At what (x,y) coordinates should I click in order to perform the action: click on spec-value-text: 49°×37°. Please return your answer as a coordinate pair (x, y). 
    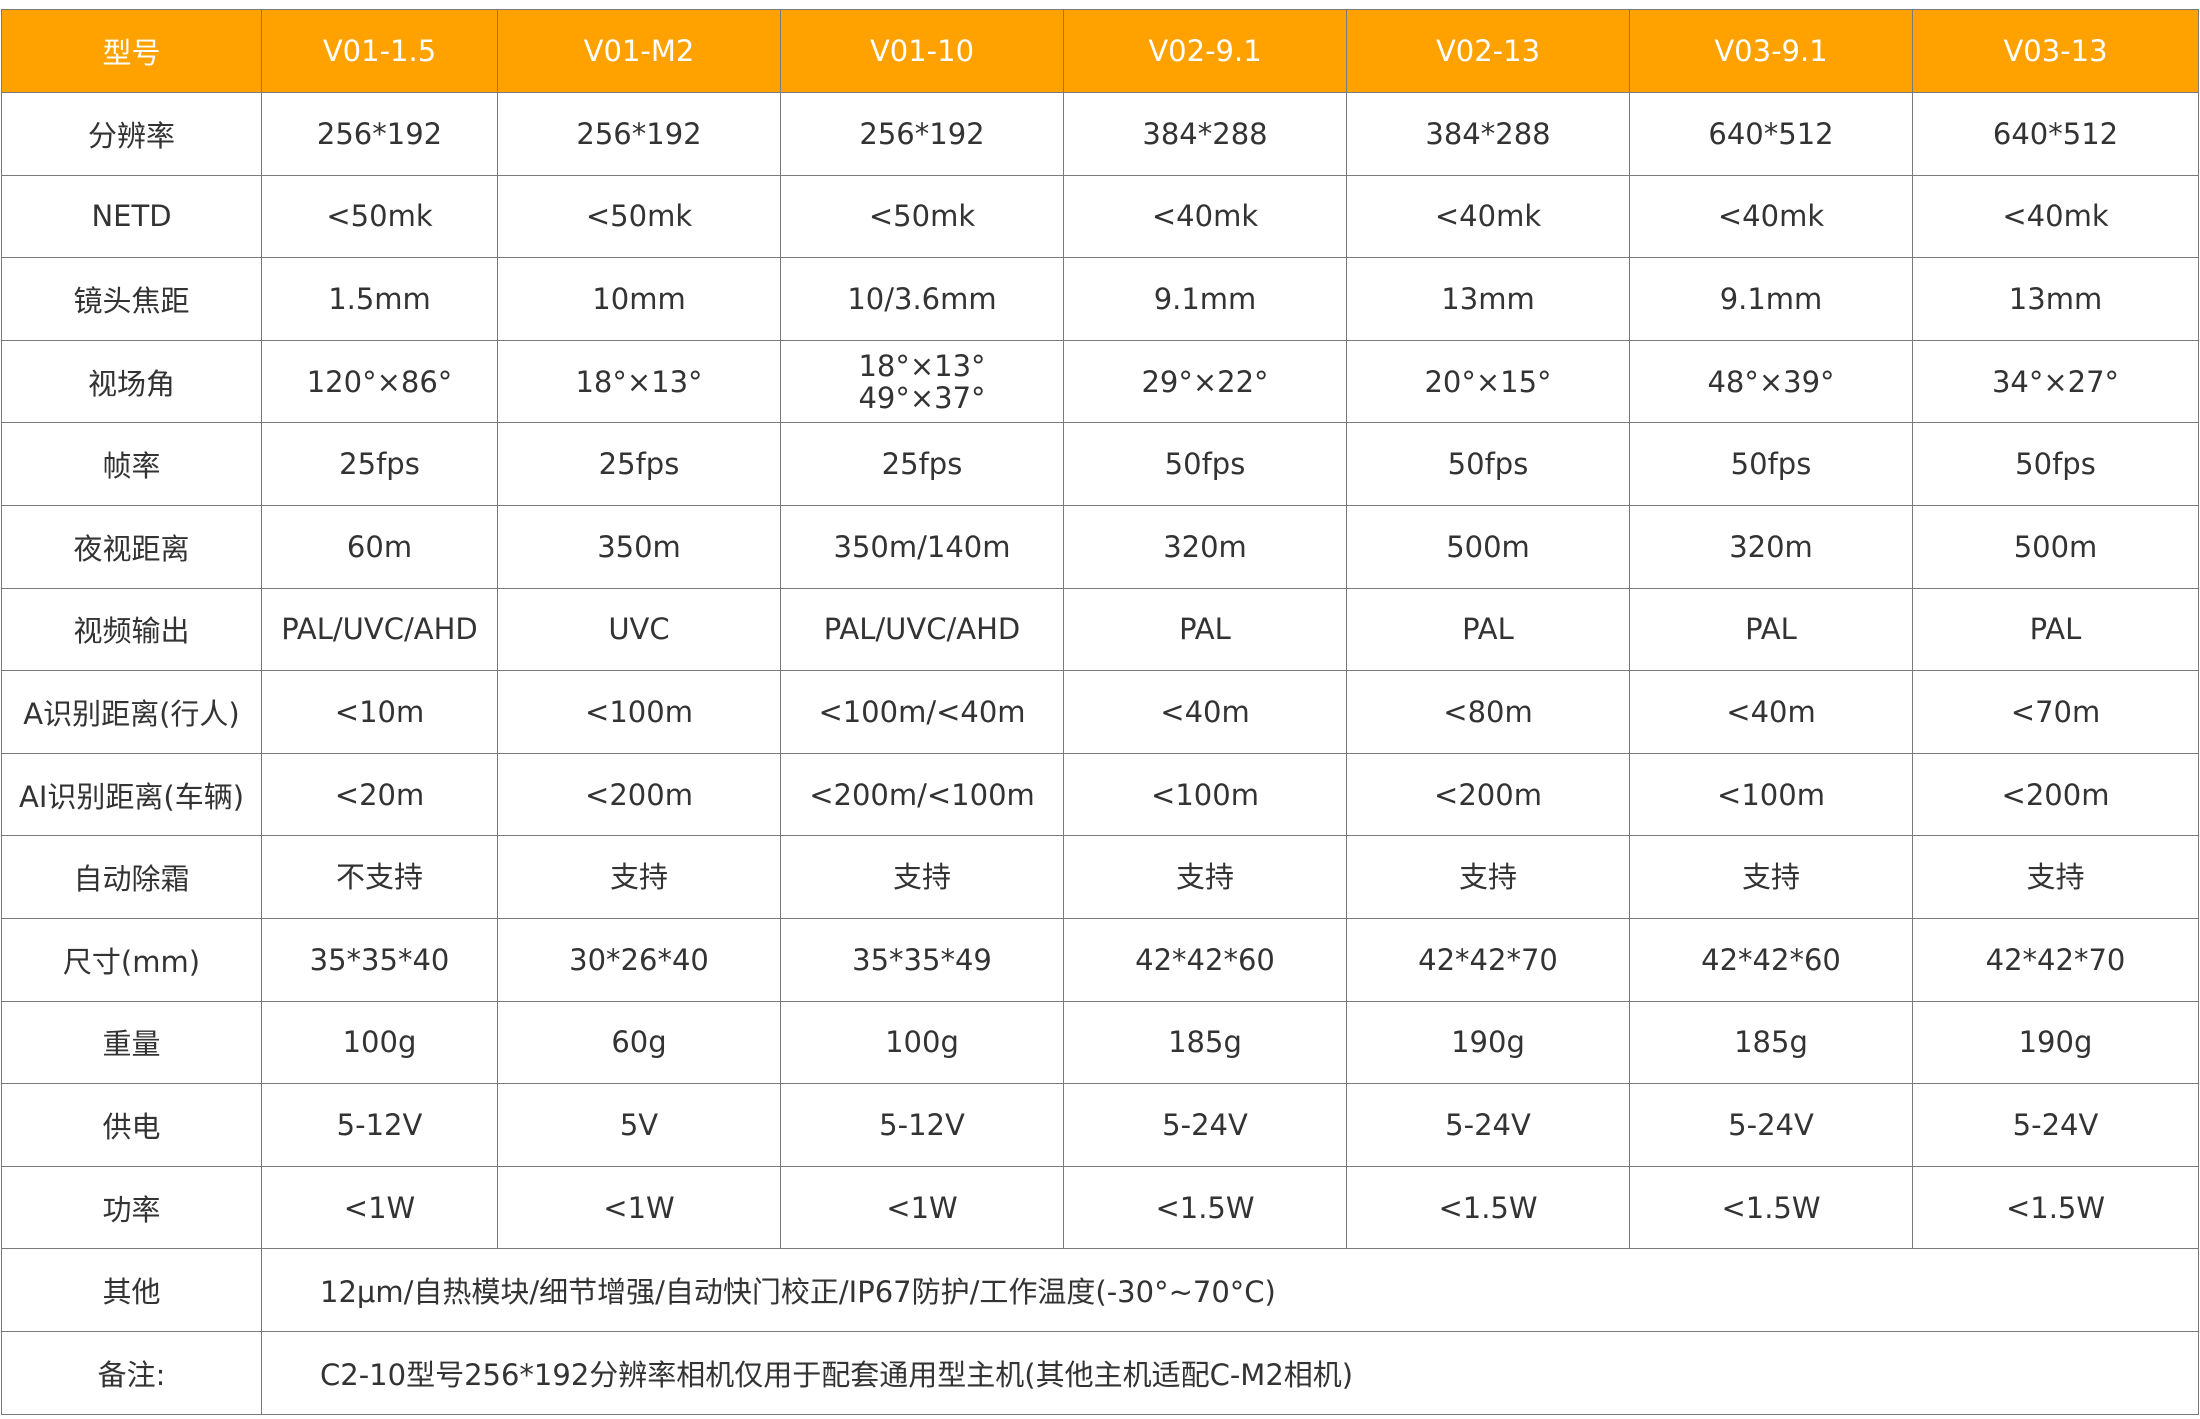
    Looking at the image, I should click on (922, 397).